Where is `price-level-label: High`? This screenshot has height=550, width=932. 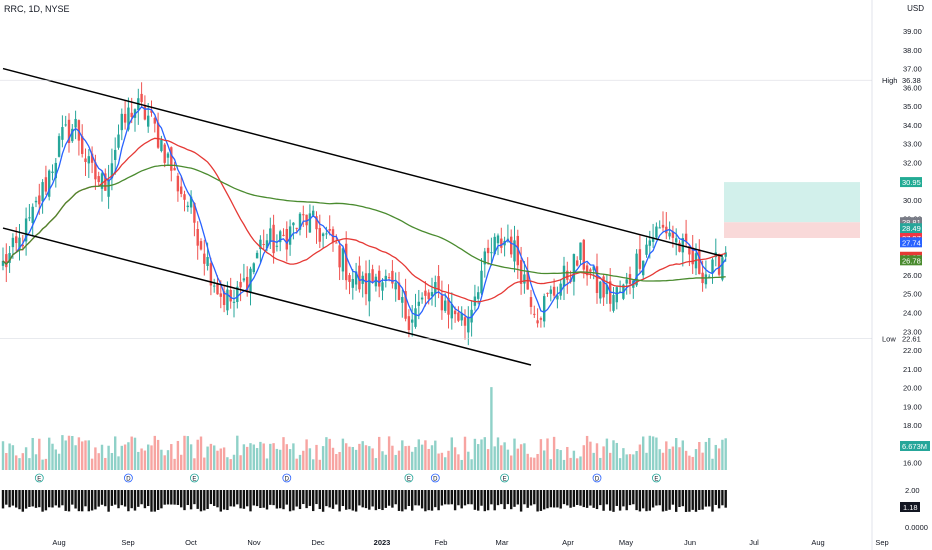 price-level-label: High is located at coordinates (889, 80).